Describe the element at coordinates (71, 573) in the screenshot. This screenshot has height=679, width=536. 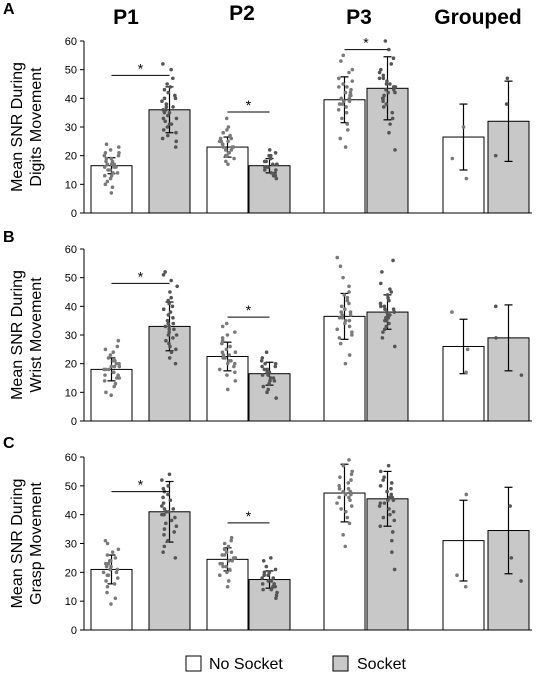
I see `y-tick-label: 20` at that location.